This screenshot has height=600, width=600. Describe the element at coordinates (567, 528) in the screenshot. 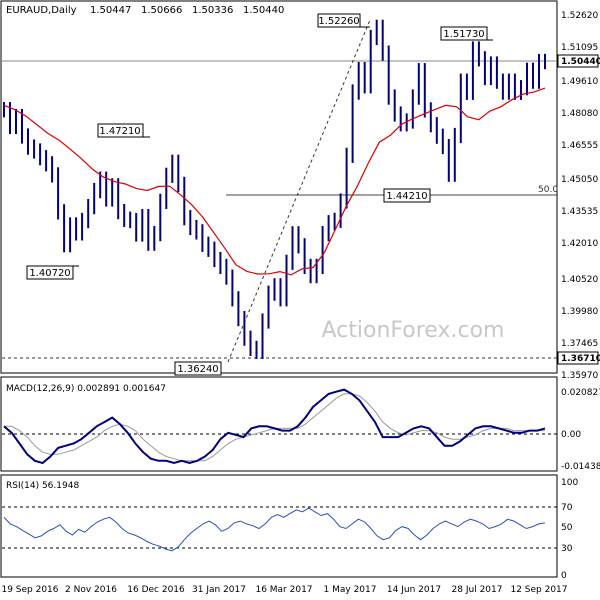

I see `rsi-y-tick: 50` at that location.